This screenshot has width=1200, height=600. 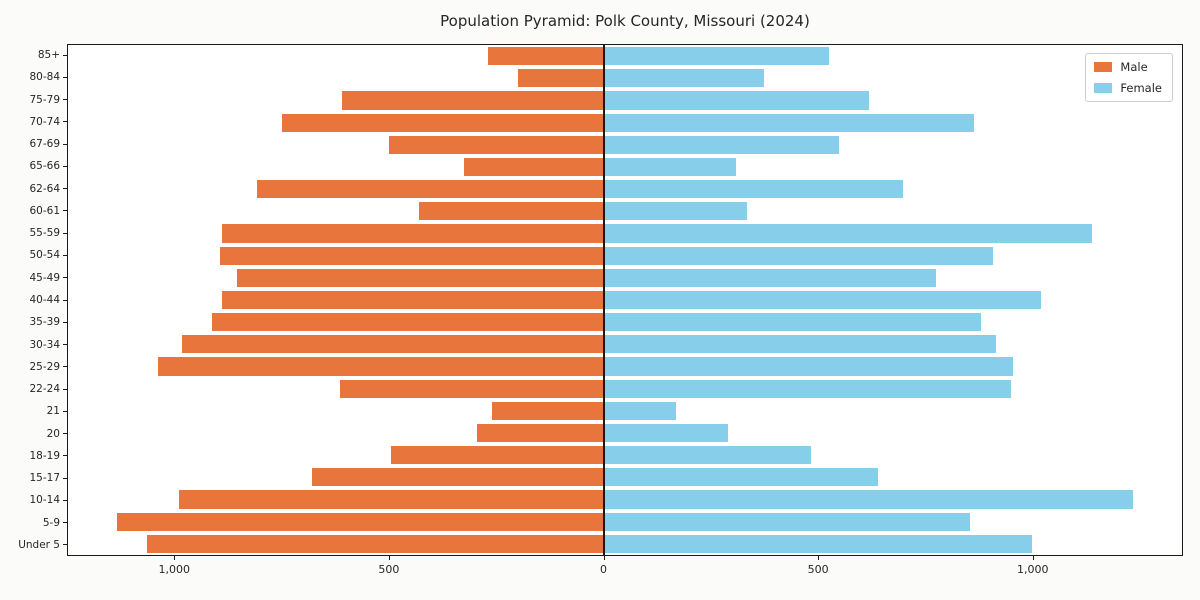 I want to click on y-axis-tick-label: 85+, so click(x=48, y=55).